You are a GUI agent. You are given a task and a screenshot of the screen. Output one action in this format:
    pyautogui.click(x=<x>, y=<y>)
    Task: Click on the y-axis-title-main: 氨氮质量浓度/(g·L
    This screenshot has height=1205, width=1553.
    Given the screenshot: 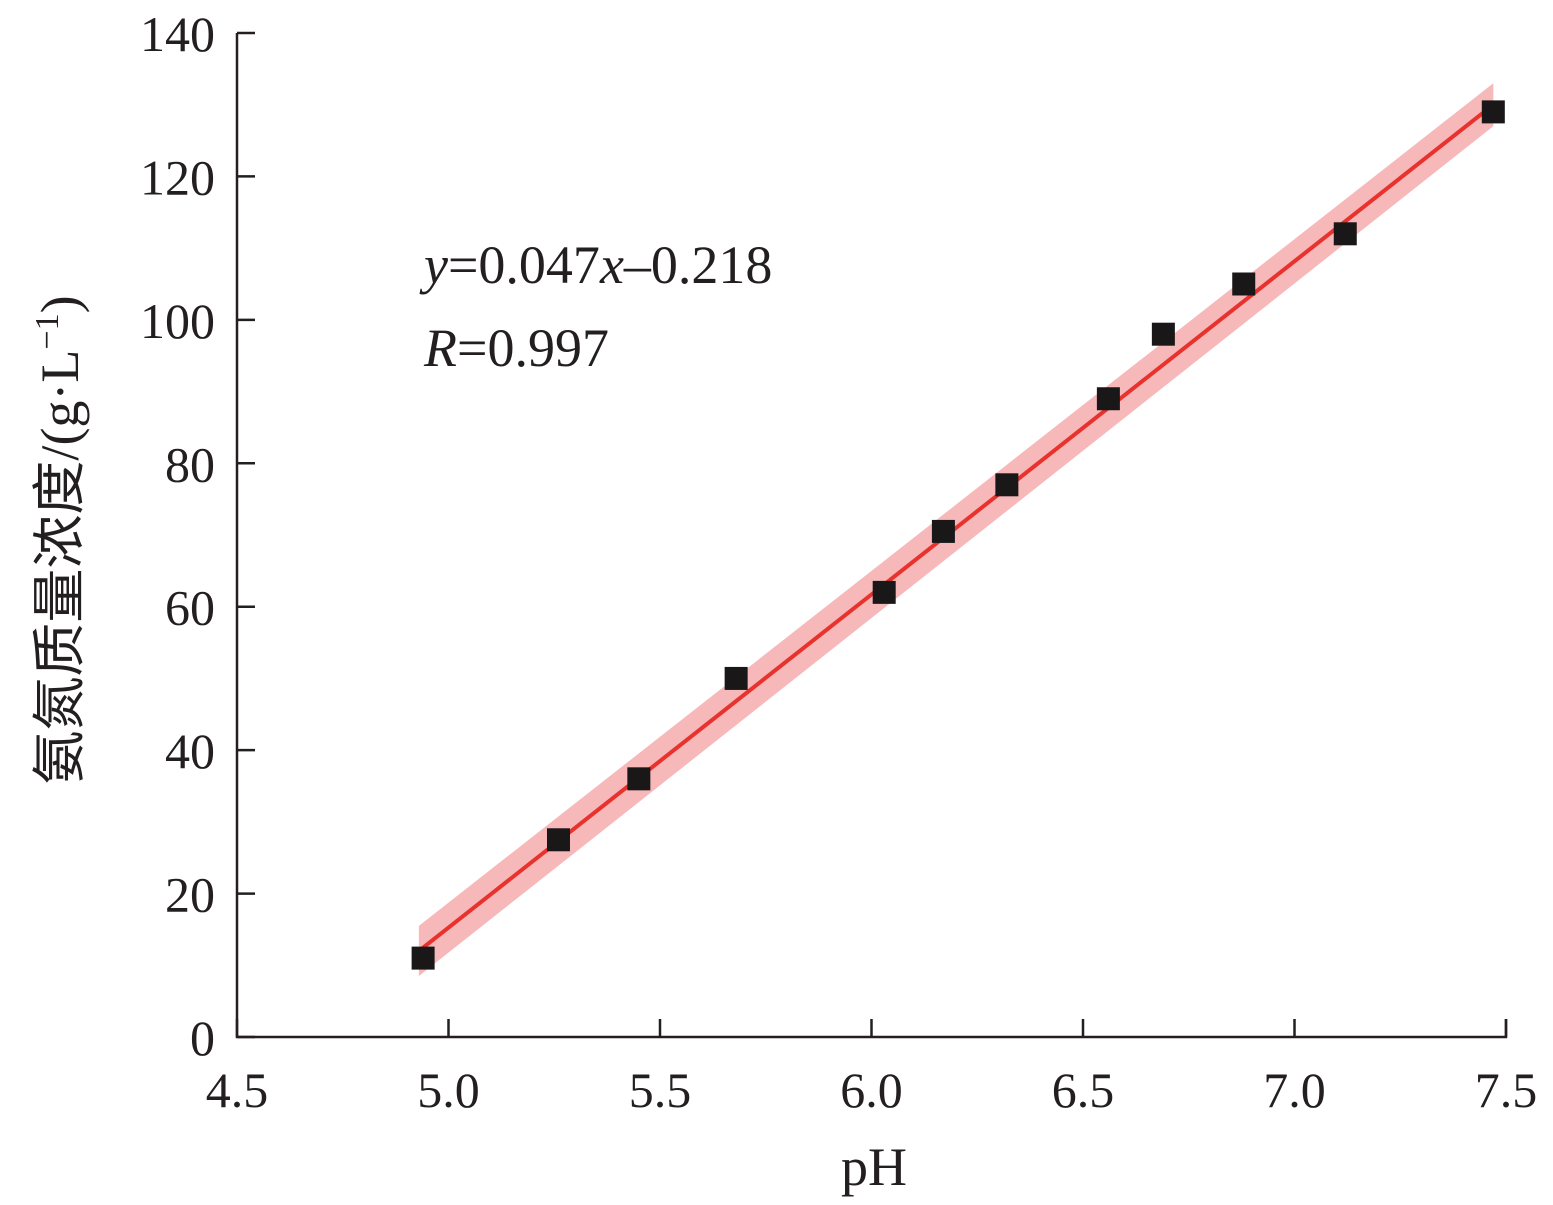 What is the action you would take?
    pyautogui.click(x=60, y=567)
    